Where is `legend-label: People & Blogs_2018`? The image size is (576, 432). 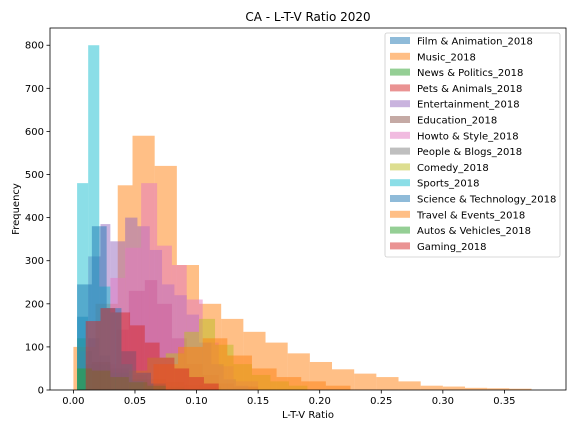 legend-label: People & Blogs_2018 is located at coordinates (469, 152).